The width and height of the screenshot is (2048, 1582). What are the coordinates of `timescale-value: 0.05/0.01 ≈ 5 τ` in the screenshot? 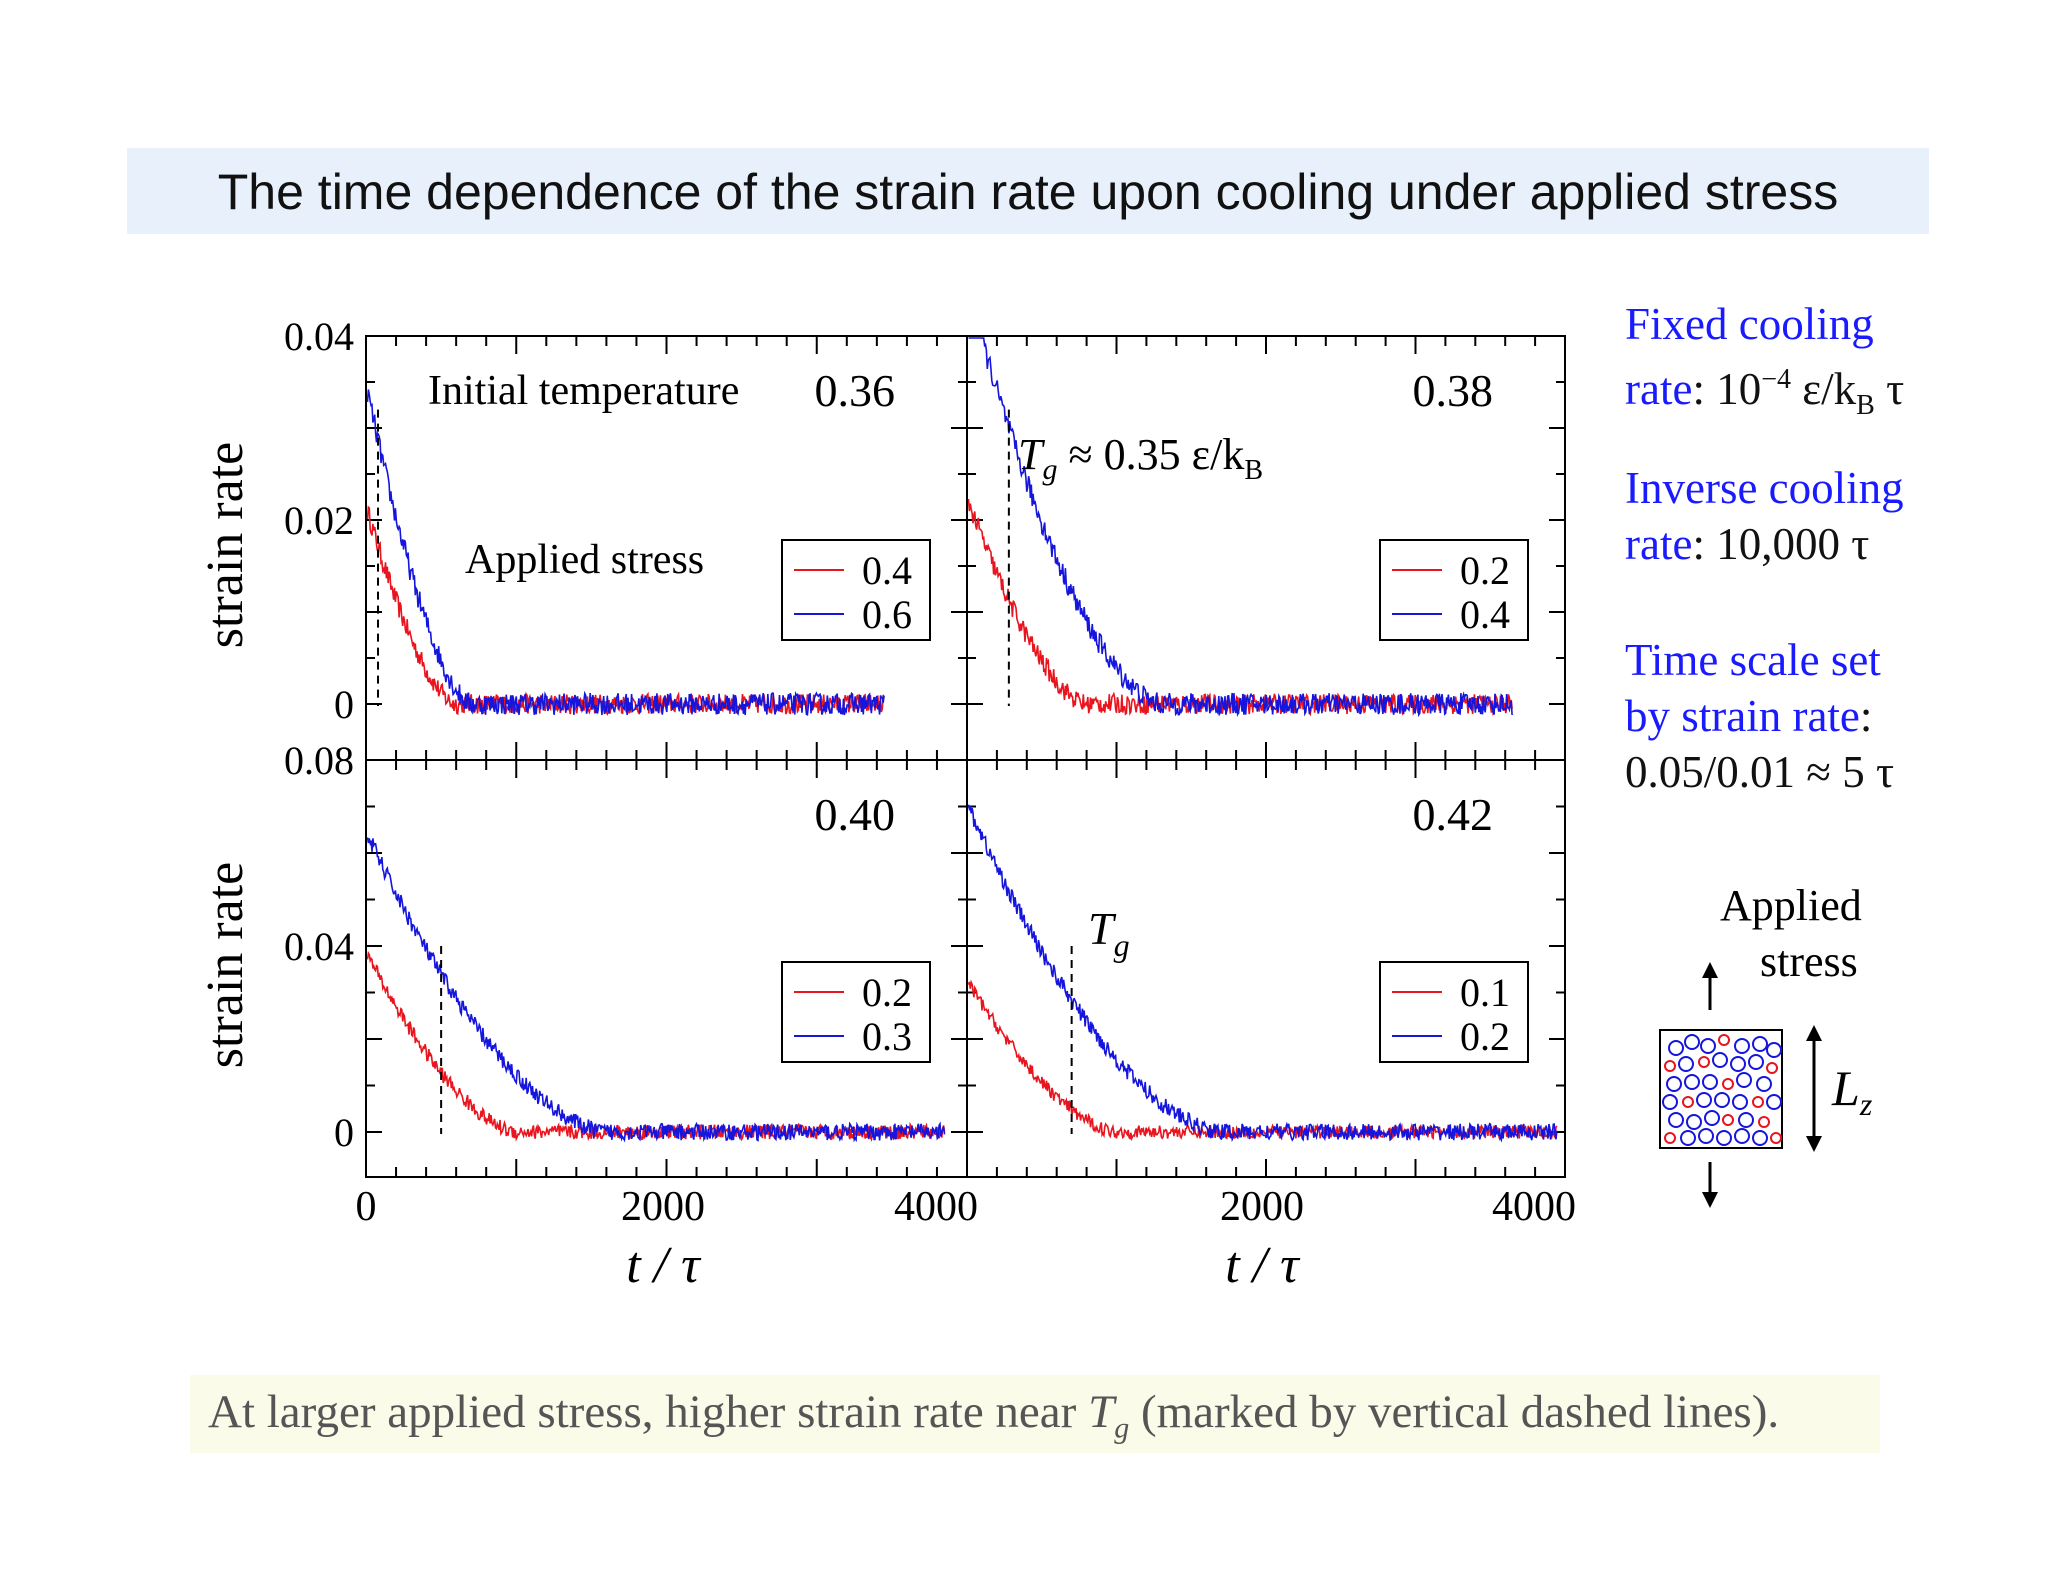 It's located at (1760, 772).